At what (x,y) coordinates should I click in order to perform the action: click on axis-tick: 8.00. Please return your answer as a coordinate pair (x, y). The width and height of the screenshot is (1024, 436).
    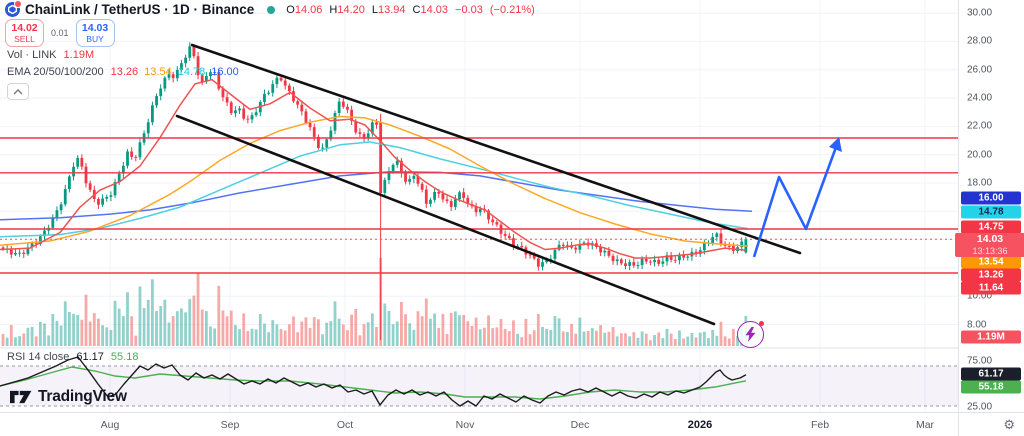
    Looking at the image, I should click on (977, 325).